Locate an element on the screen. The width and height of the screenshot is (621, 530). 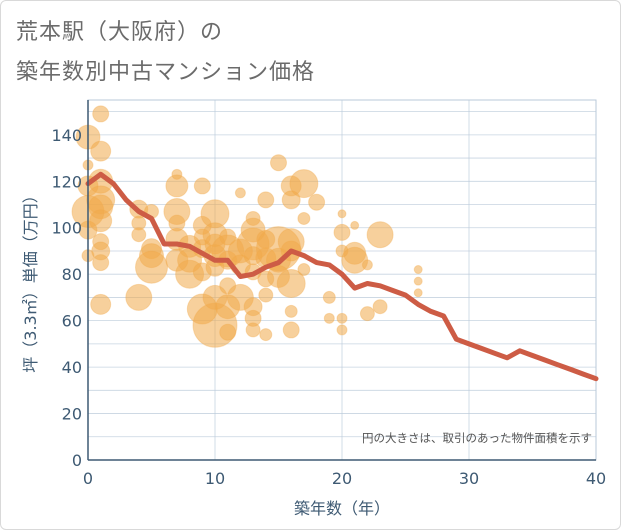
chart-title-line-2: 築年数別中古マンション価格 is located at coordinates (166, 72).